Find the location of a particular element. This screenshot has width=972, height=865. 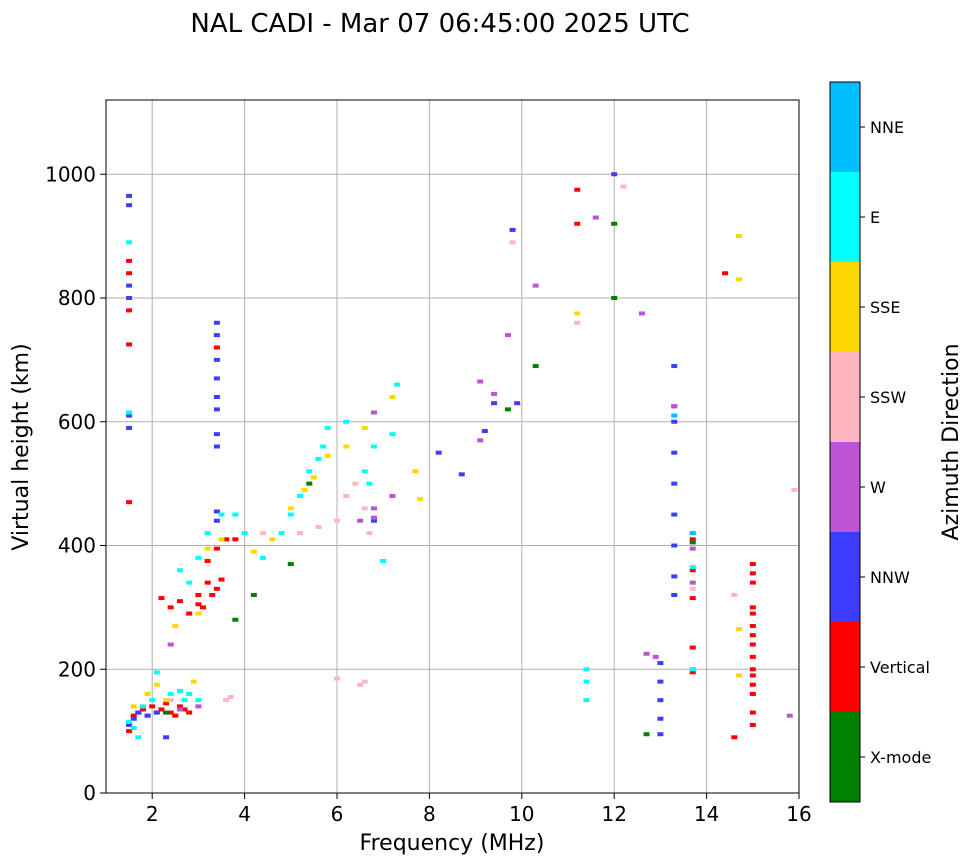

colorbar-label: W is located at coordinates (878, 487).